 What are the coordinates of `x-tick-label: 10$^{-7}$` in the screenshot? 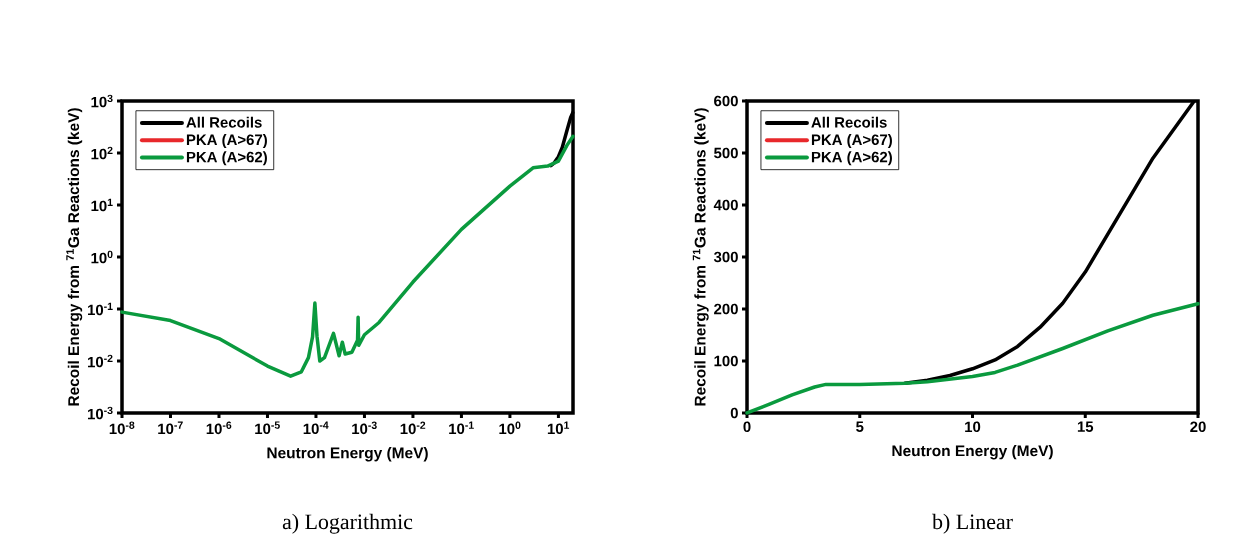 It's located at (170, 428).